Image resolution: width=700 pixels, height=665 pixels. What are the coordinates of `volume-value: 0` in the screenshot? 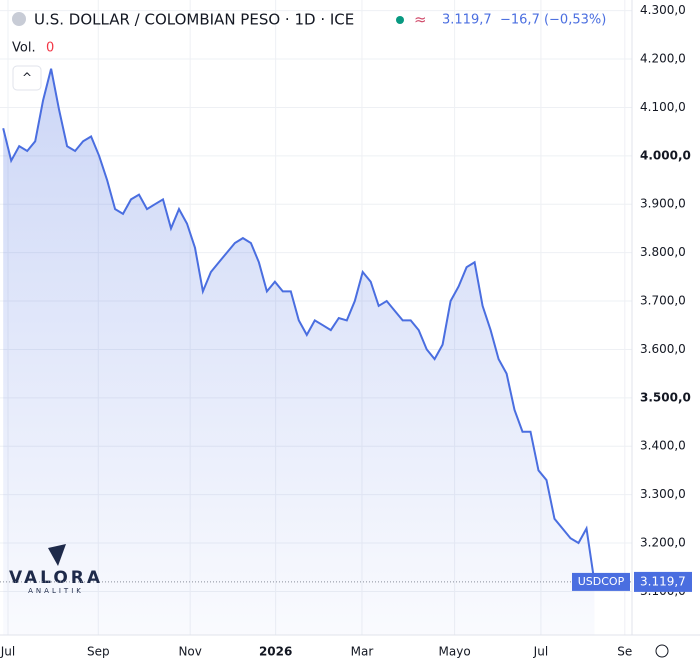 It's located at (50, 48).